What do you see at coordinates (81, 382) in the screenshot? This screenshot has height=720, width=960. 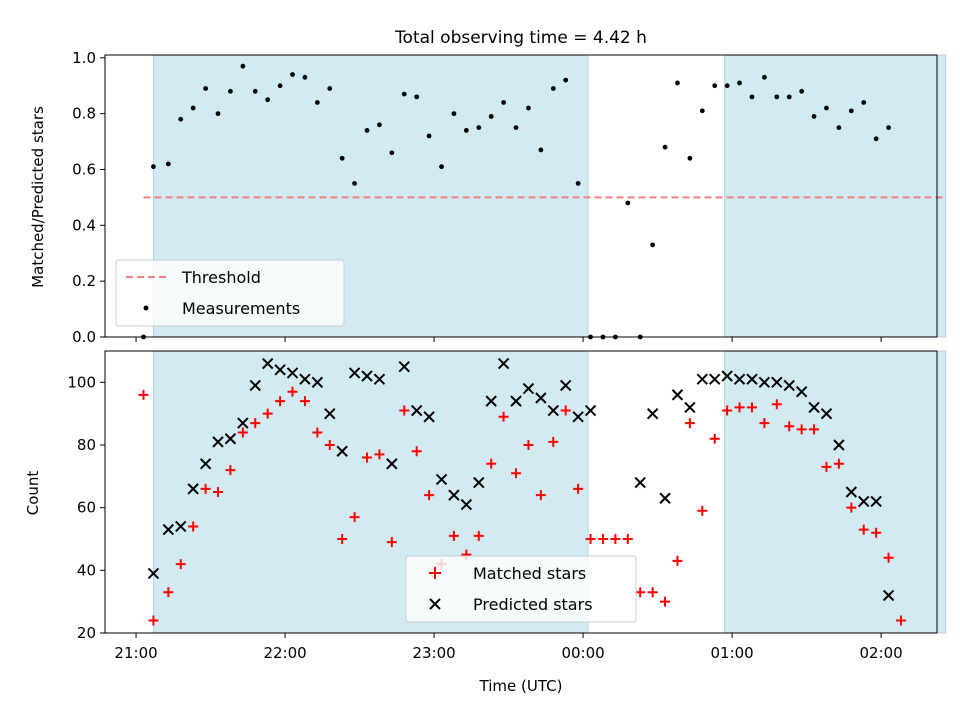 I see `y-tick-label: 100` at bounding box center [81, 382].